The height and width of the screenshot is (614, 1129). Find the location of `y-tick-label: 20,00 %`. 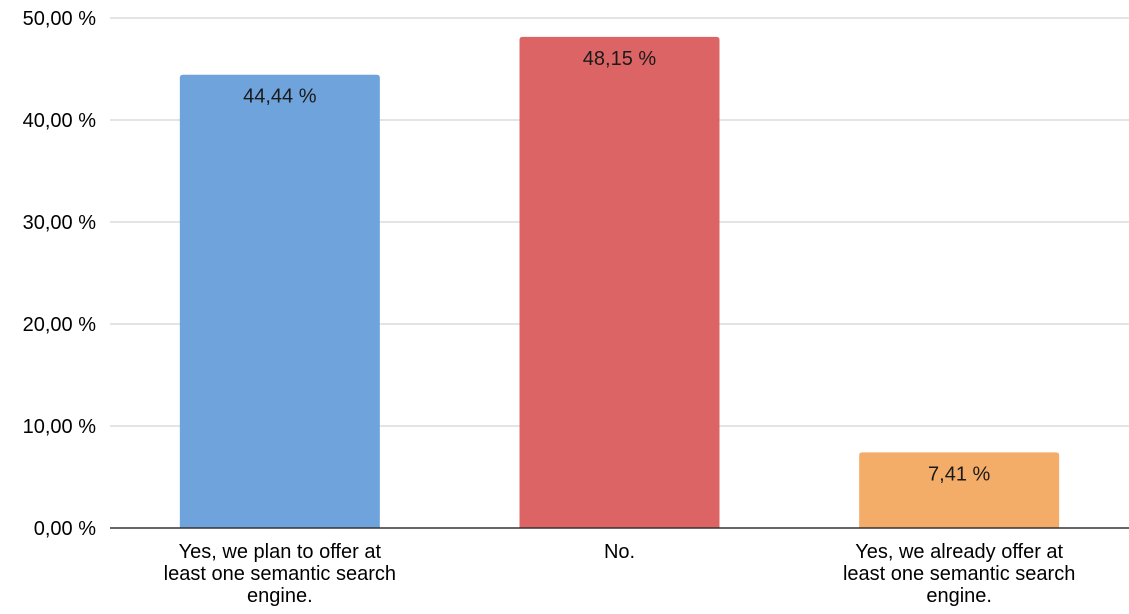

y-tick-label: 20,00 % is located at coordinates (60, 325).